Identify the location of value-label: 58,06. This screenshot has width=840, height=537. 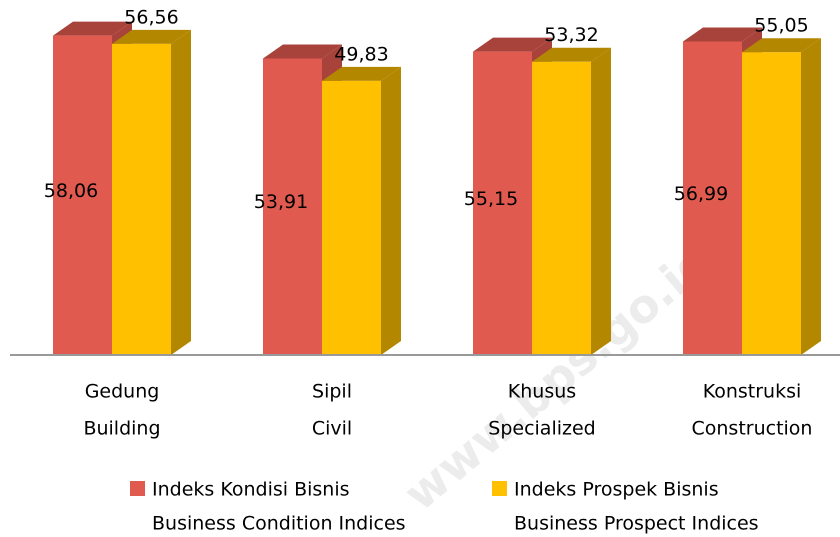
(71, 191).